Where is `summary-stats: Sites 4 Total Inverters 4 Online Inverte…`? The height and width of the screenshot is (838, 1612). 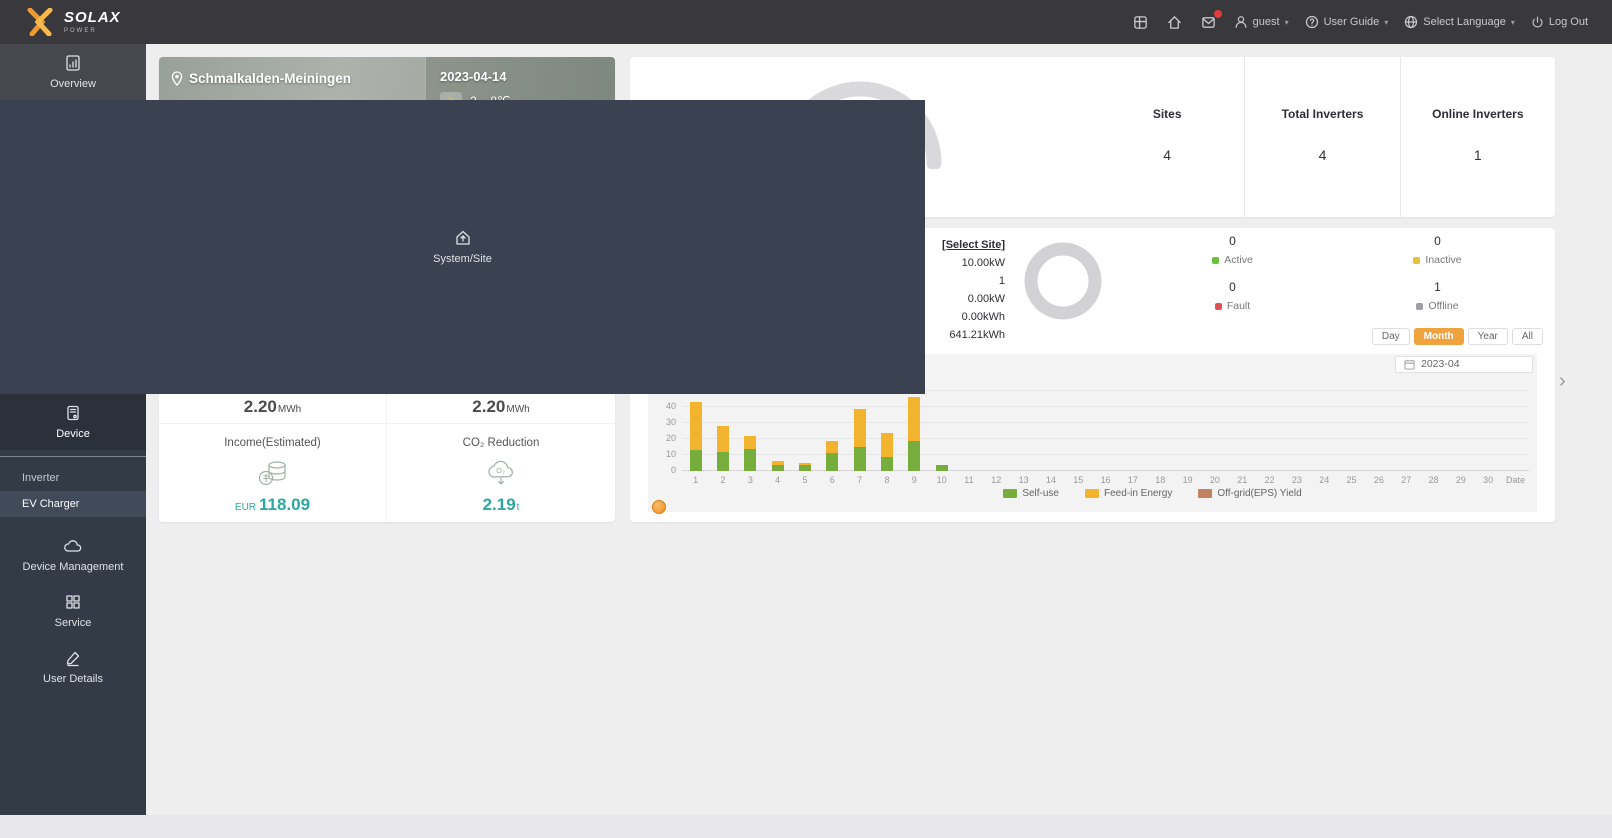 summary-stats: Sites 4 Total Inverters 4 Online Inverte… is located at coordinates (1322, 137).